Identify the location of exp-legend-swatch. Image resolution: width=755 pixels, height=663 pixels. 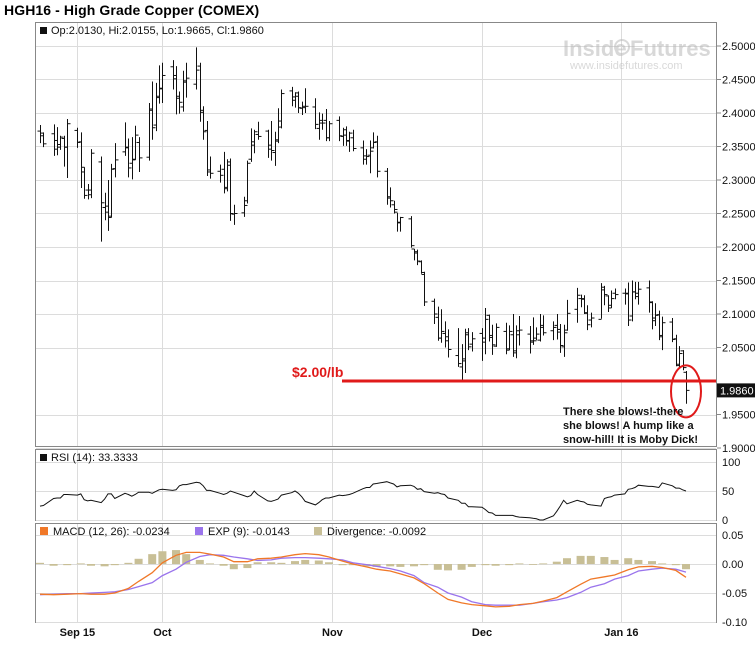
(199, 531).